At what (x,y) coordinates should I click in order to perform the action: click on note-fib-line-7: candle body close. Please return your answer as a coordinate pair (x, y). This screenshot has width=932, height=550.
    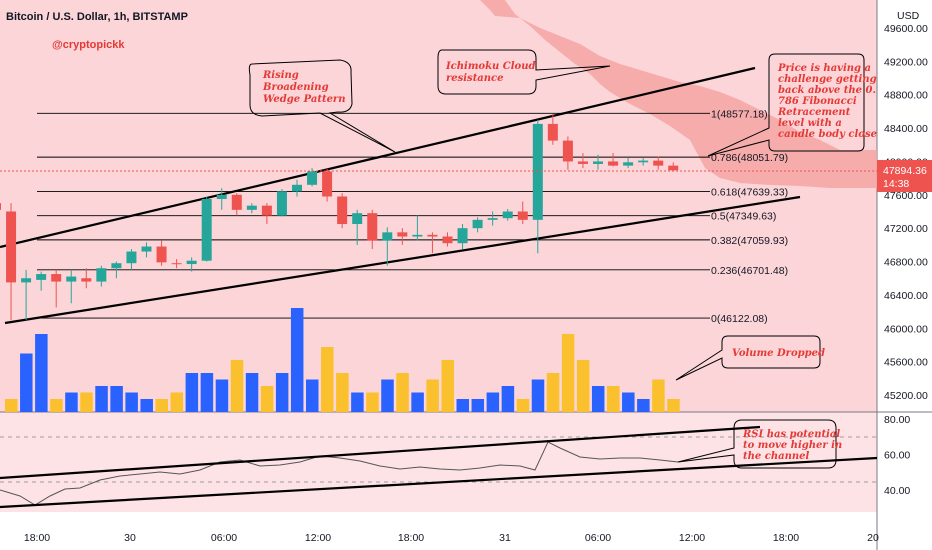
    Looking at the image, I should click on (827, 134).